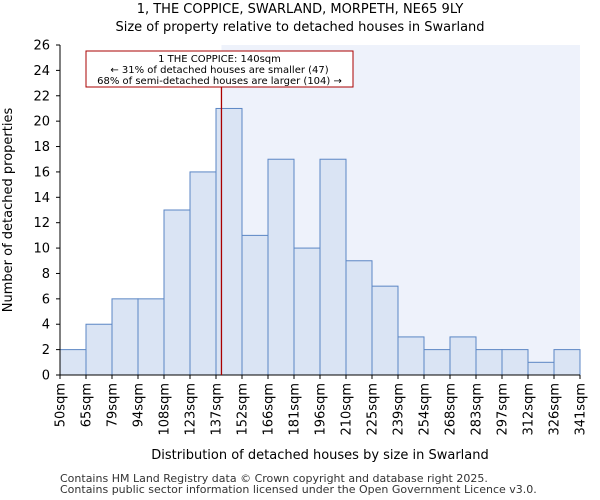 The width and height of the screenshot is (600, 500). I want to click on x-tick-label: 50sqm, so click(61, 405).